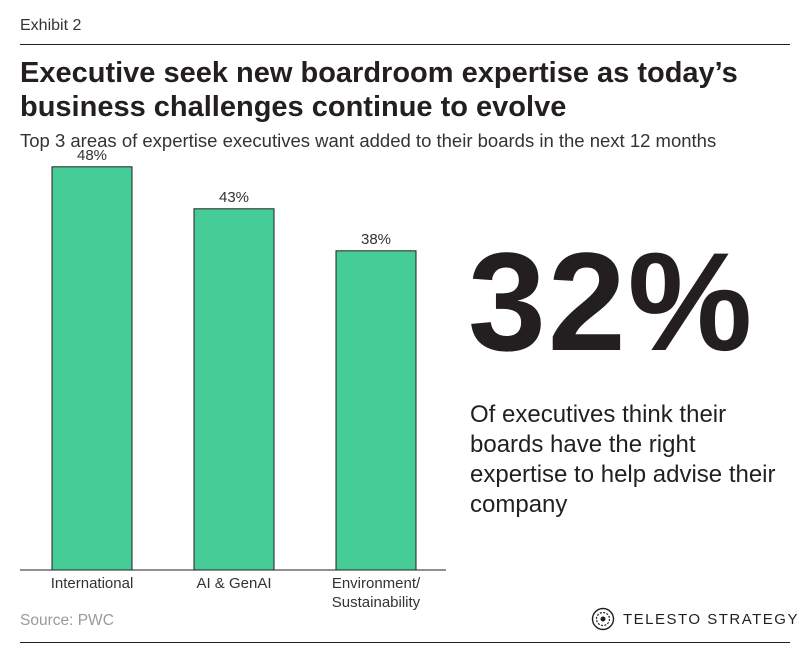  I want to click on source-note: Source: PWC, so click(67, 620).